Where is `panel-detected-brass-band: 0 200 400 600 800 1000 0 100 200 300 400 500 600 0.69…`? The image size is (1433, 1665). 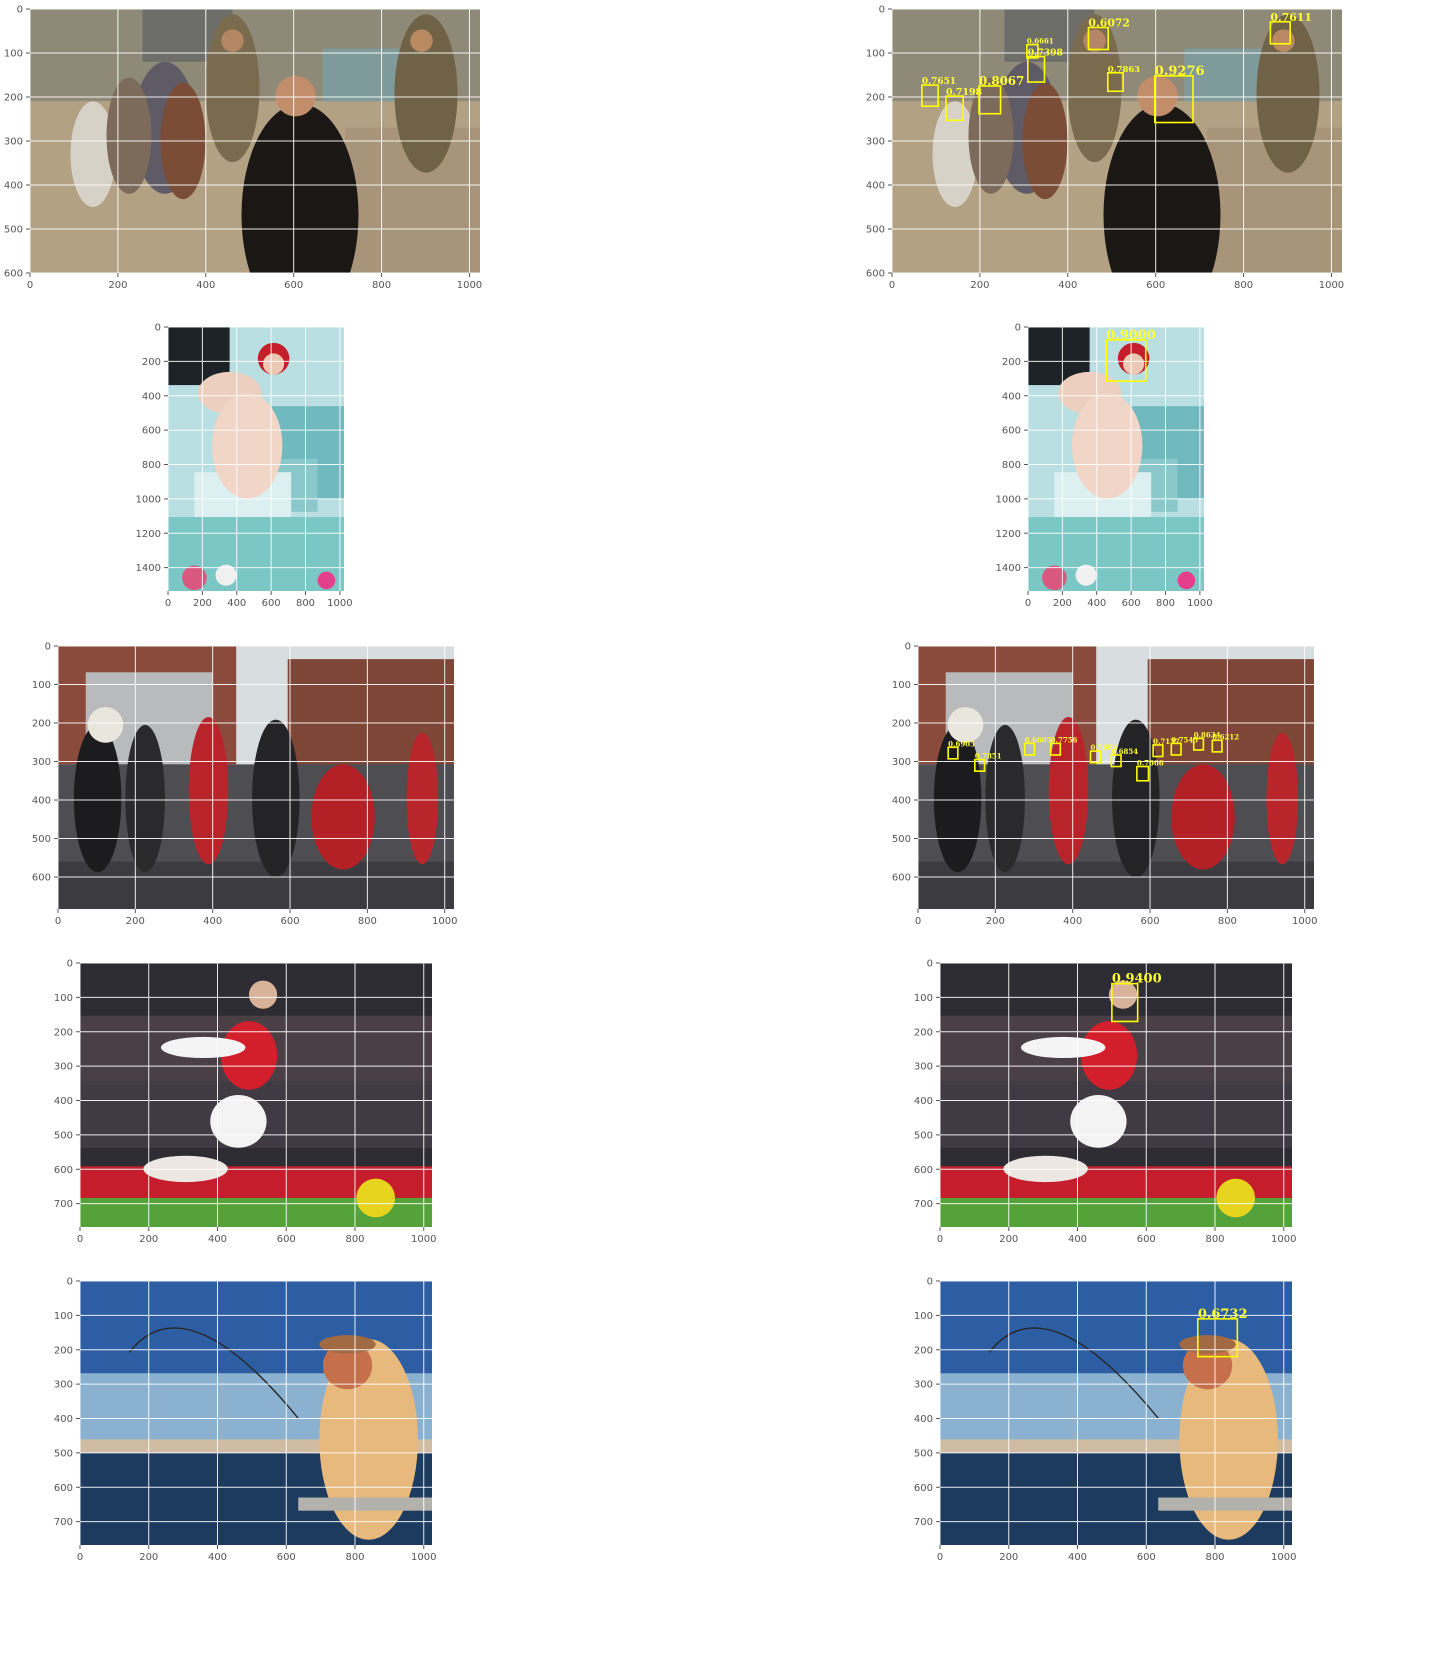
panel-detected-brass-band: 0 200 400 600 800 1000 0 100 200 300 400 500 600 0.69… is located at coordinates (1105, 785).